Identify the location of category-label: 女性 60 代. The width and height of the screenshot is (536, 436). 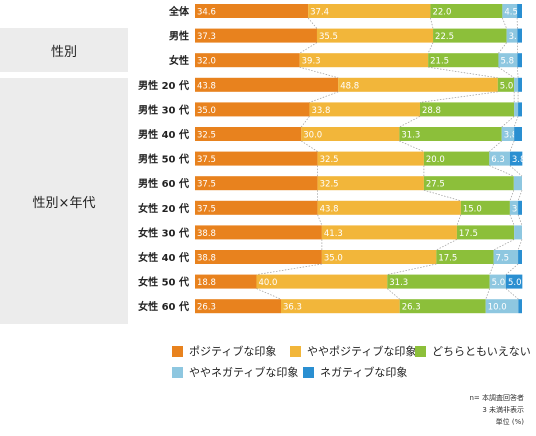
(163, 306).